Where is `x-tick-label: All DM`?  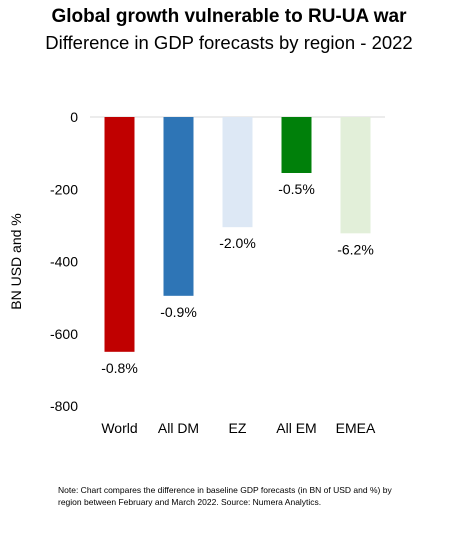 x-tick-label: All DM is located at coordinates (178, 428).